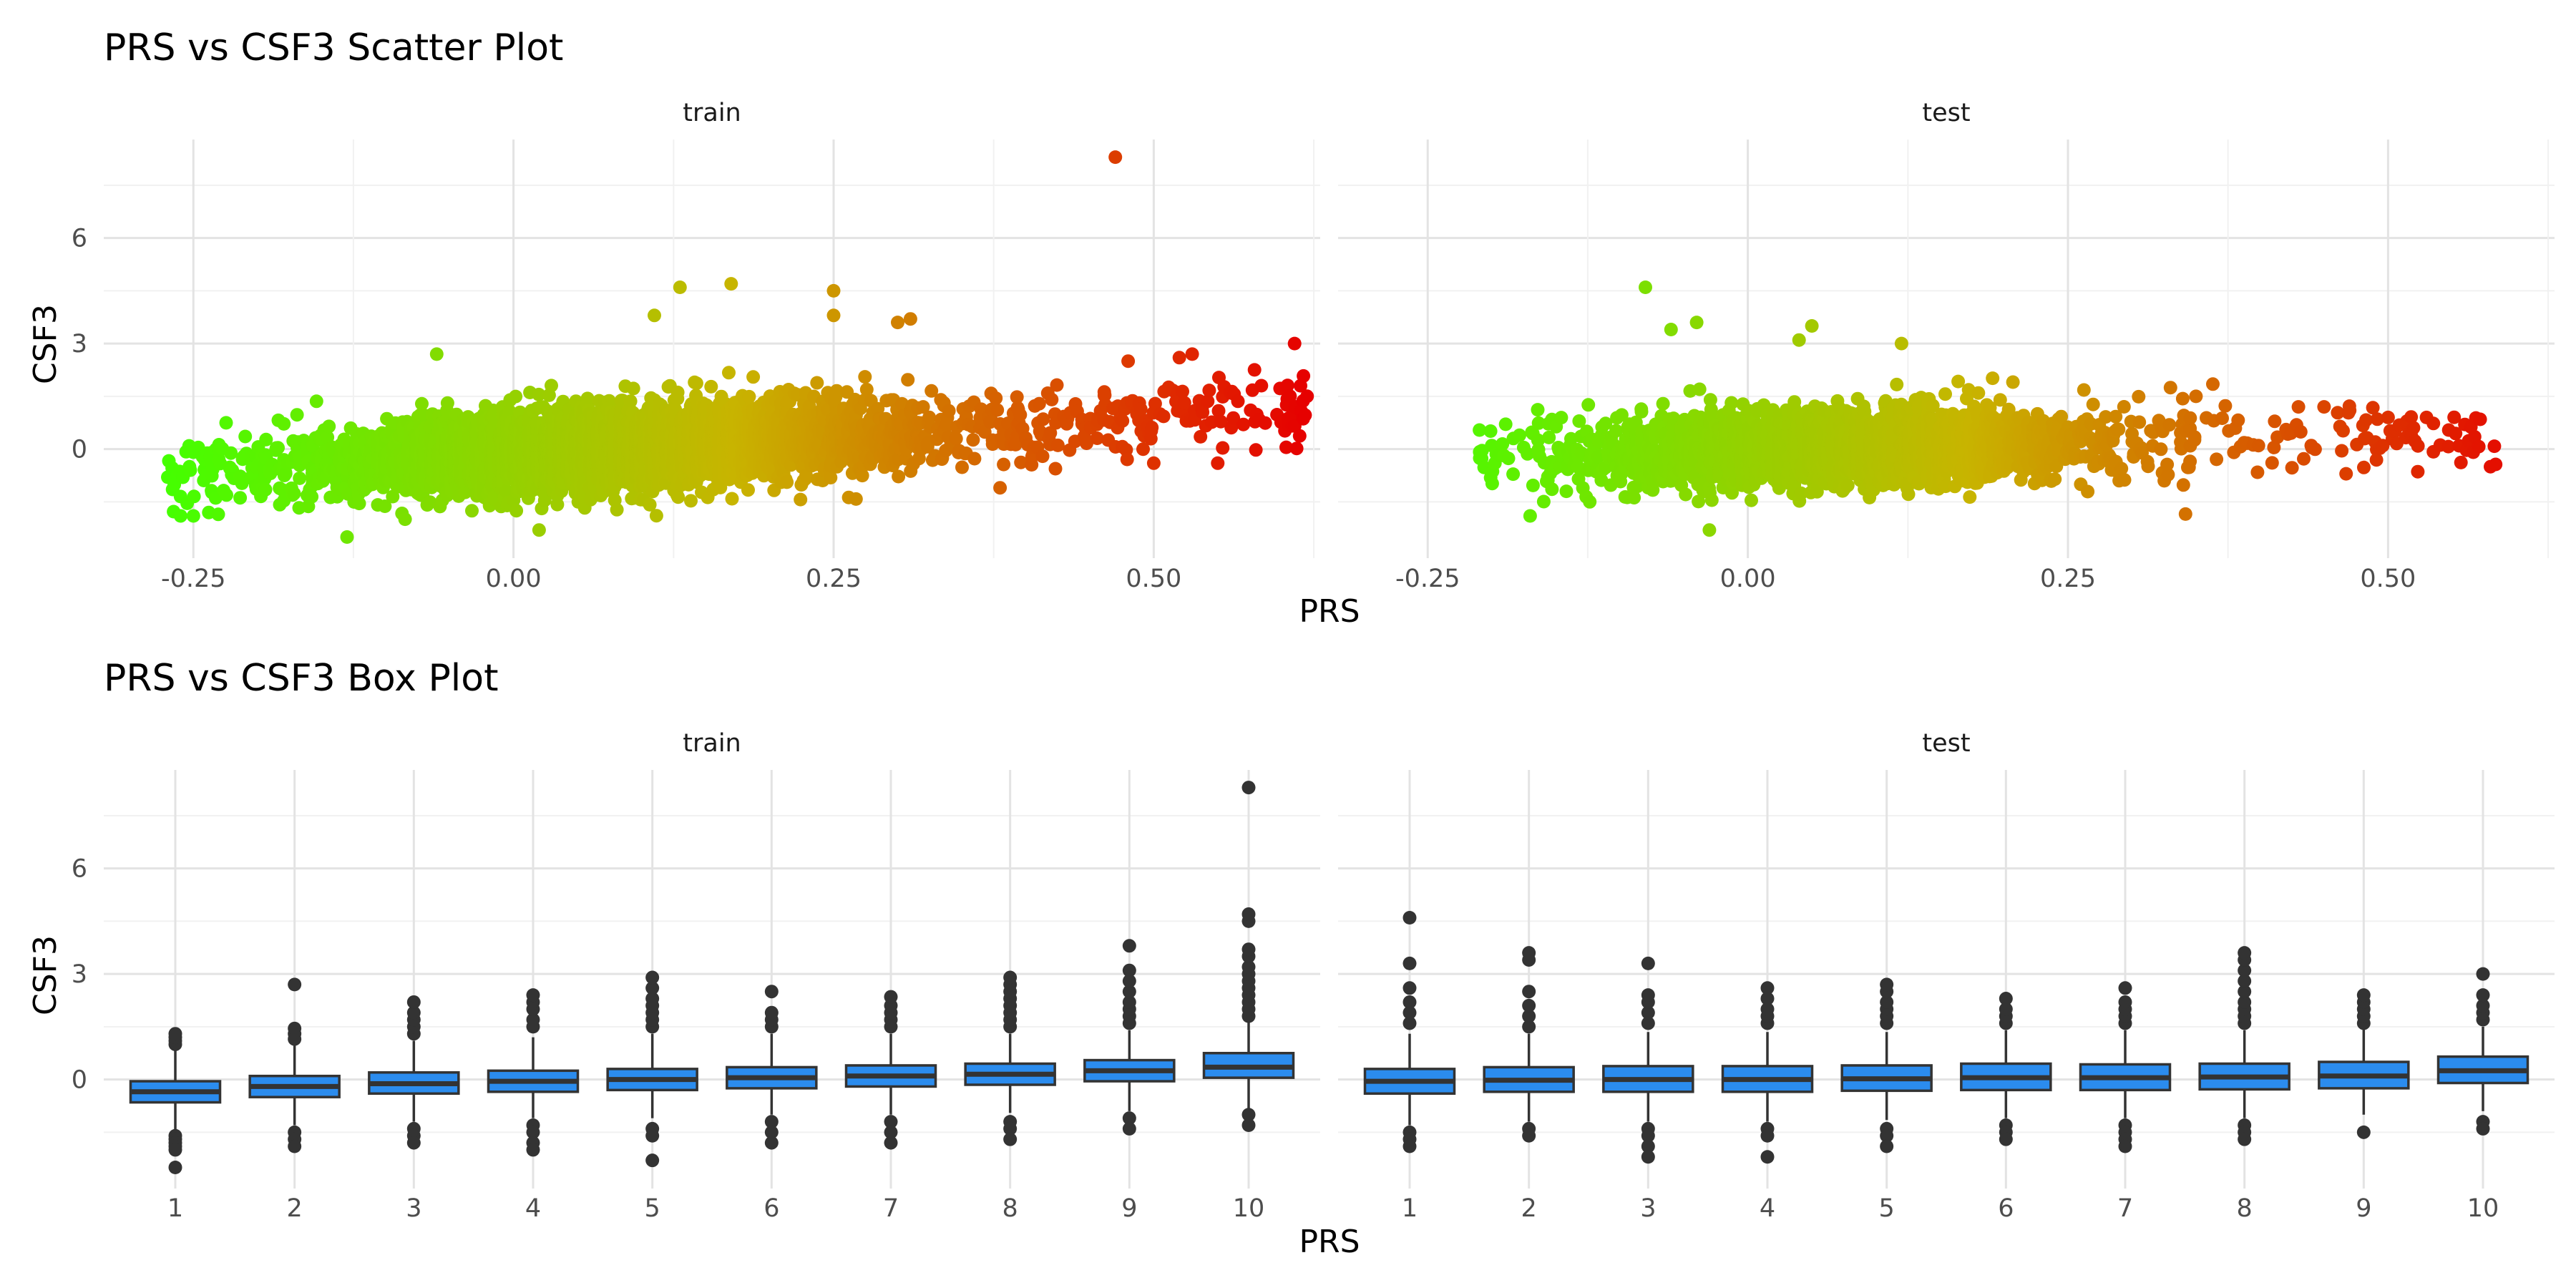  I want to click on scatter-plot-title: PRS vs CSF3 Scatter Plot, so click(333, 48).